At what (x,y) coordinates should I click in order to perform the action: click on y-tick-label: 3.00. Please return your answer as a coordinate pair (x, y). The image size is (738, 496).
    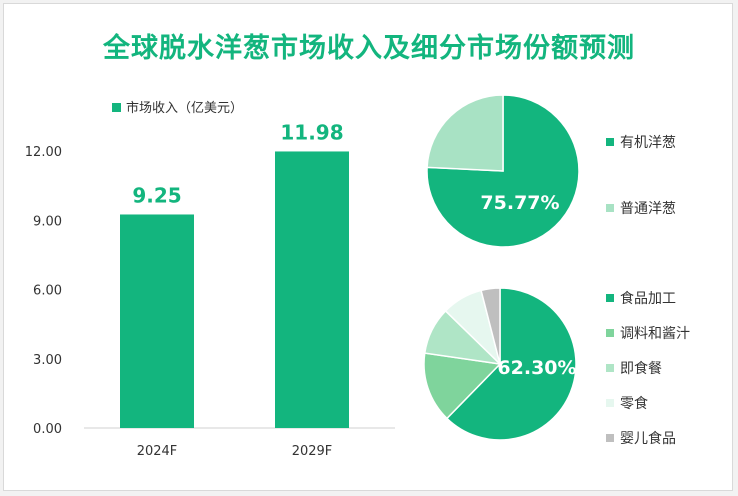
    Looking at the image, I should click on (47, 360).